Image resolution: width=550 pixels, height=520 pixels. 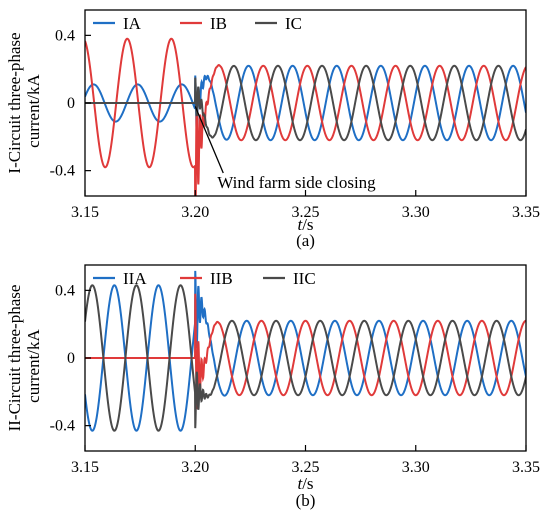 What do you see at coordinates (135, 278) in the screenshot?
I see `legend-label-iia: IIA` at bounding box center [135, 278].